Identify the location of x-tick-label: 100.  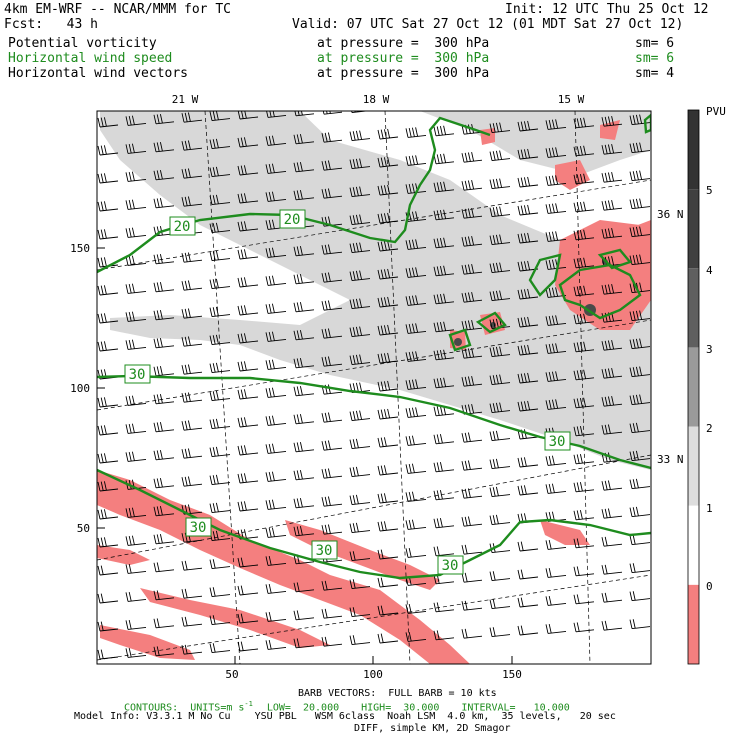
(373, 674).